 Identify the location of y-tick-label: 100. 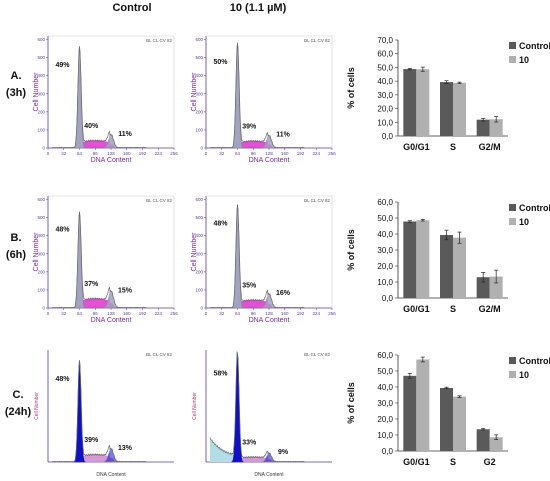
(41, 289).